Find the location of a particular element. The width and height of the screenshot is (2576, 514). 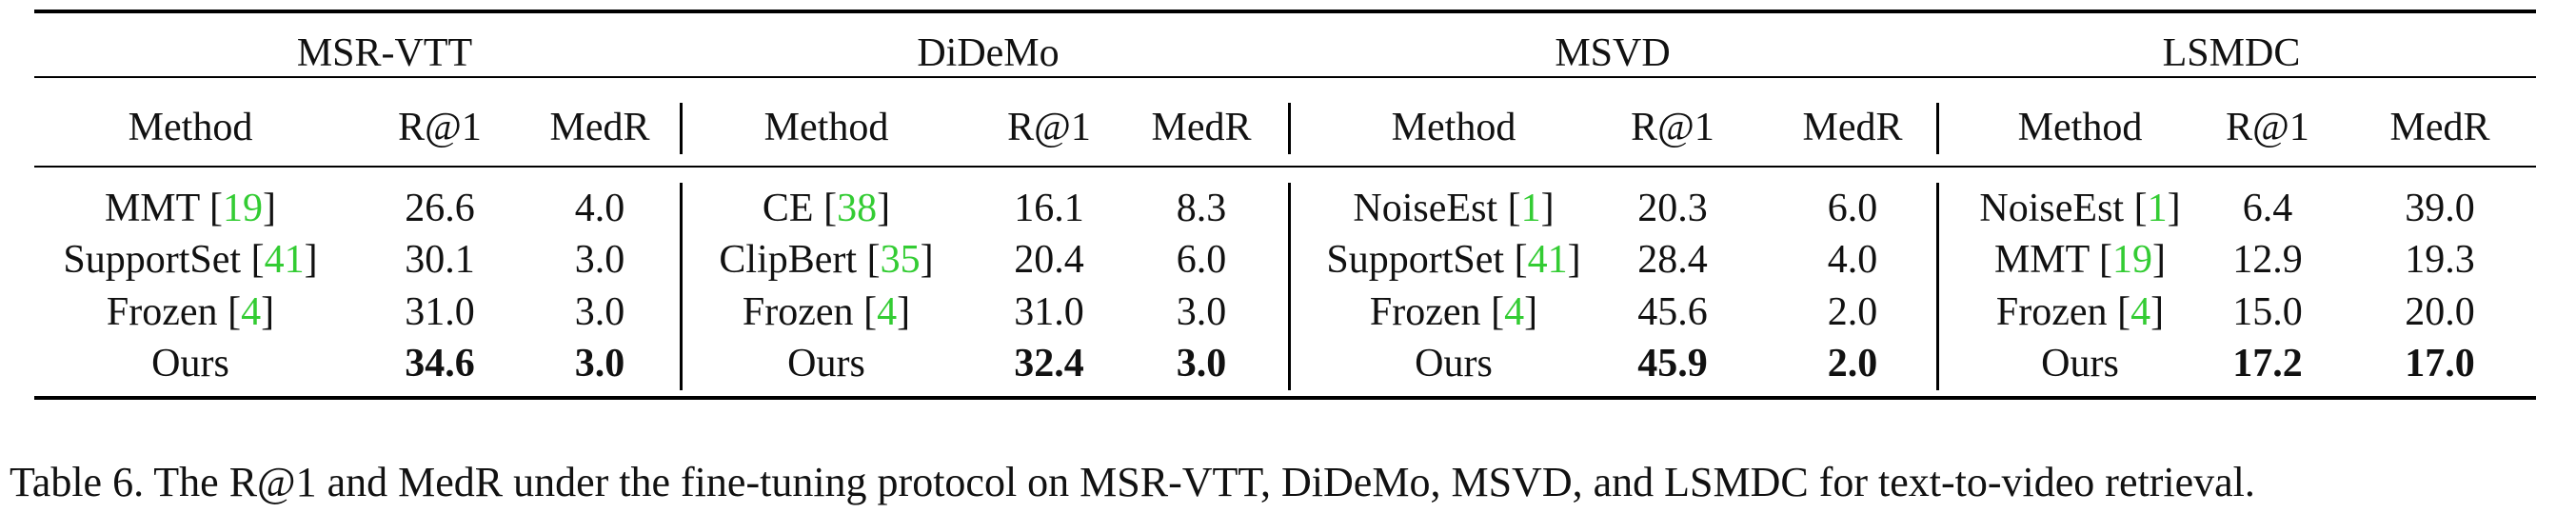

r1-cell: 20.3 is located at coordinates (1673, 208).